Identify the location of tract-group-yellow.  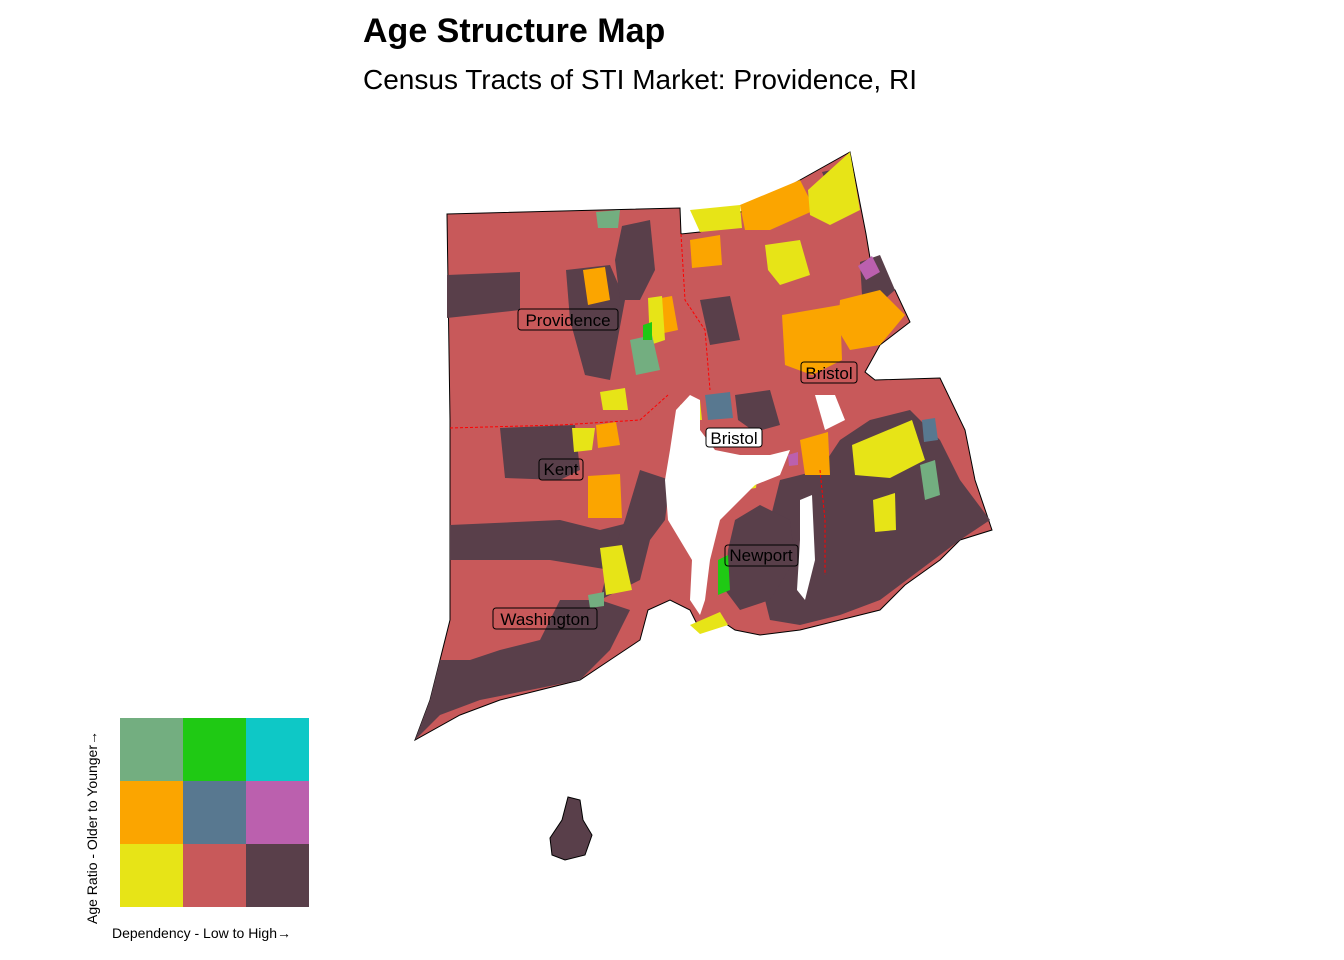
(748, 393).